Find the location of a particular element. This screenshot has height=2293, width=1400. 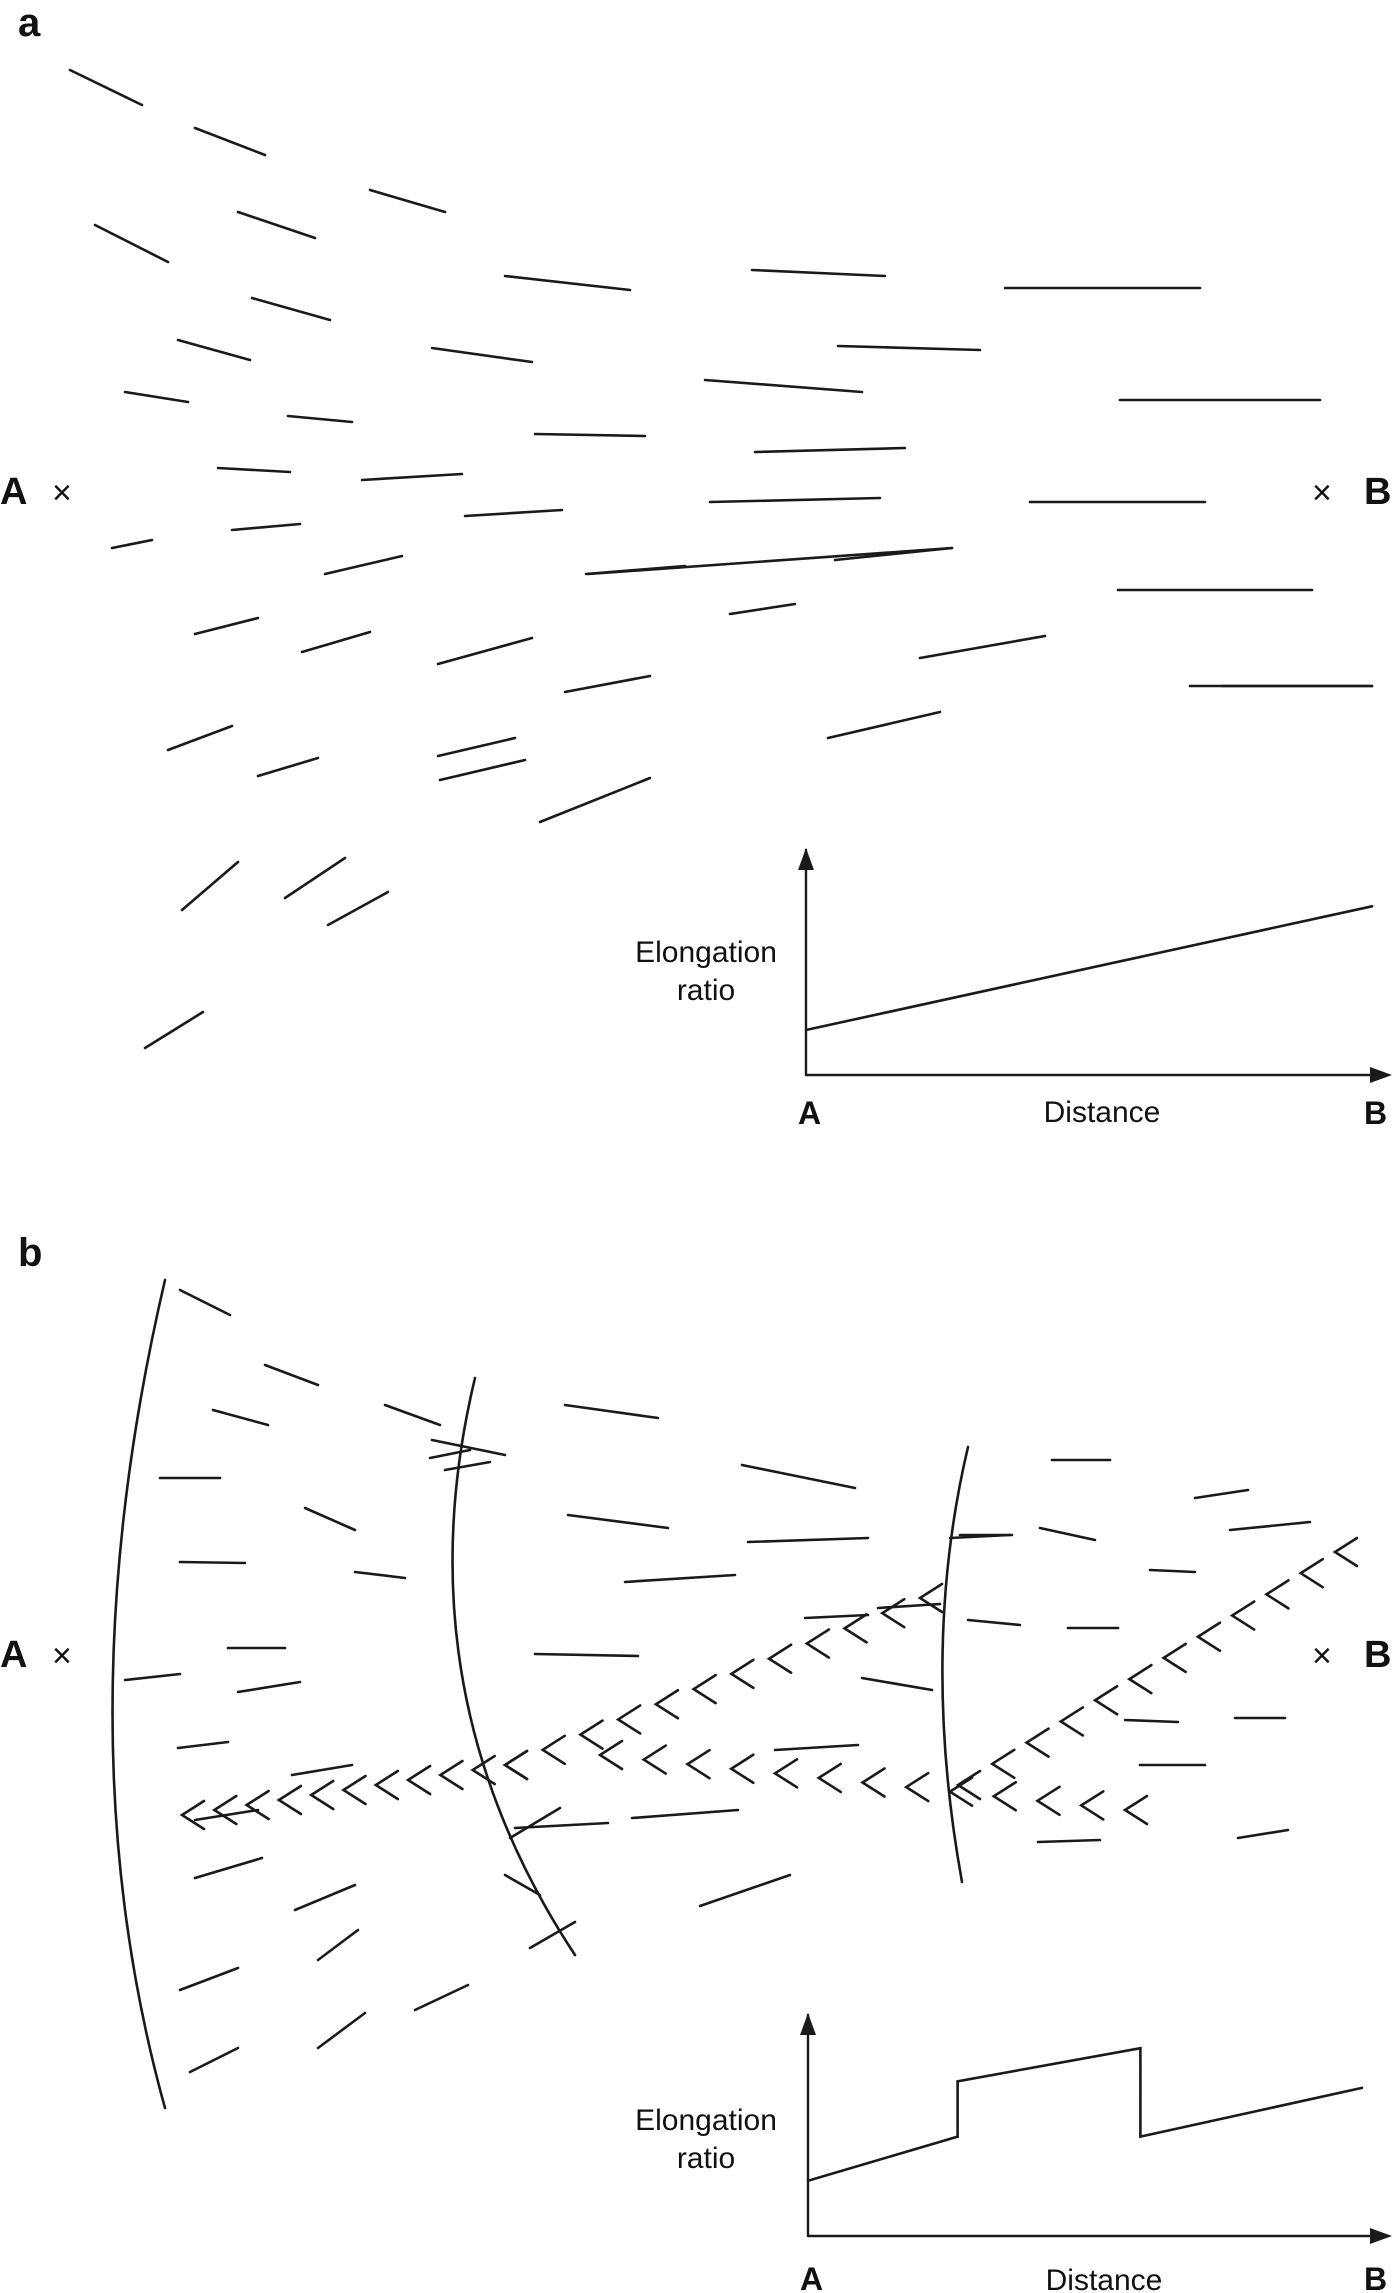

panel-b-x-start-label: A is located at coordinates (811, 2277).